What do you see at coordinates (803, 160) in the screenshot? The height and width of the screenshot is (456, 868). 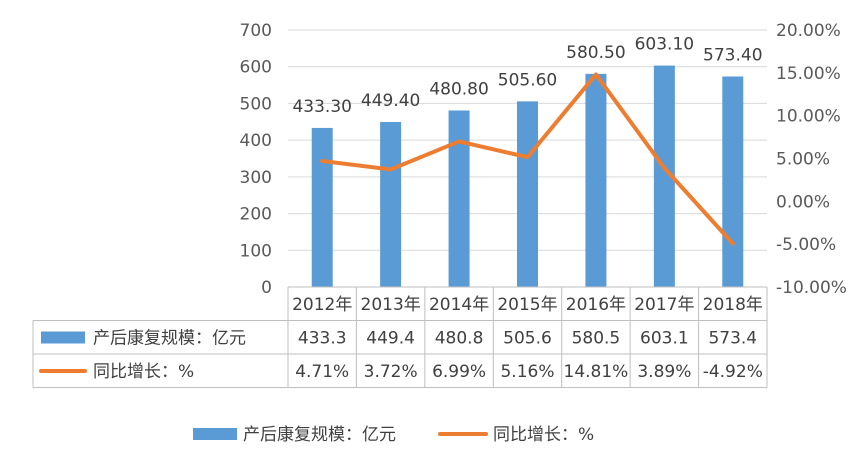 I see `right-axis-tick-label: 5.00%` at bounding box center [803, 160].